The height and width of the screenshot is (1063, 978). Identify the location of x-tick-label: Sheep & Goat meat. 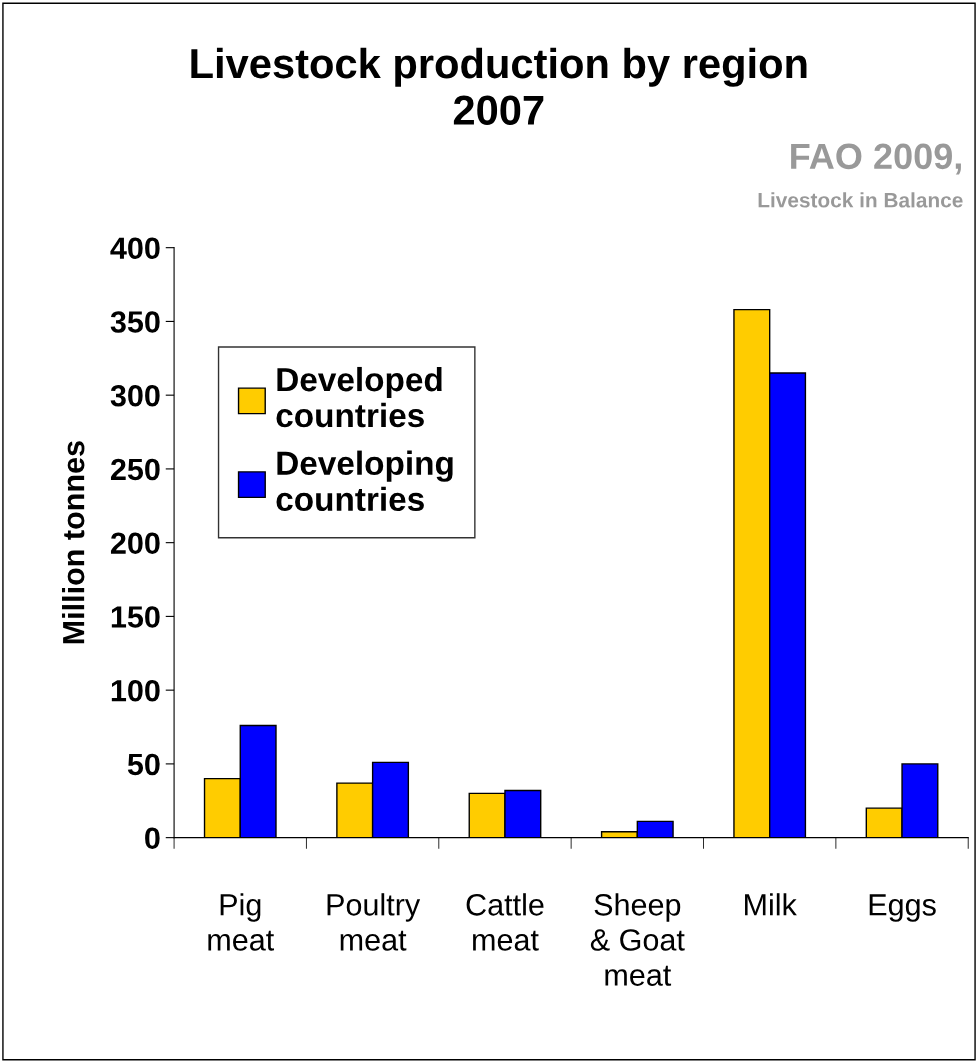
(637, 939).